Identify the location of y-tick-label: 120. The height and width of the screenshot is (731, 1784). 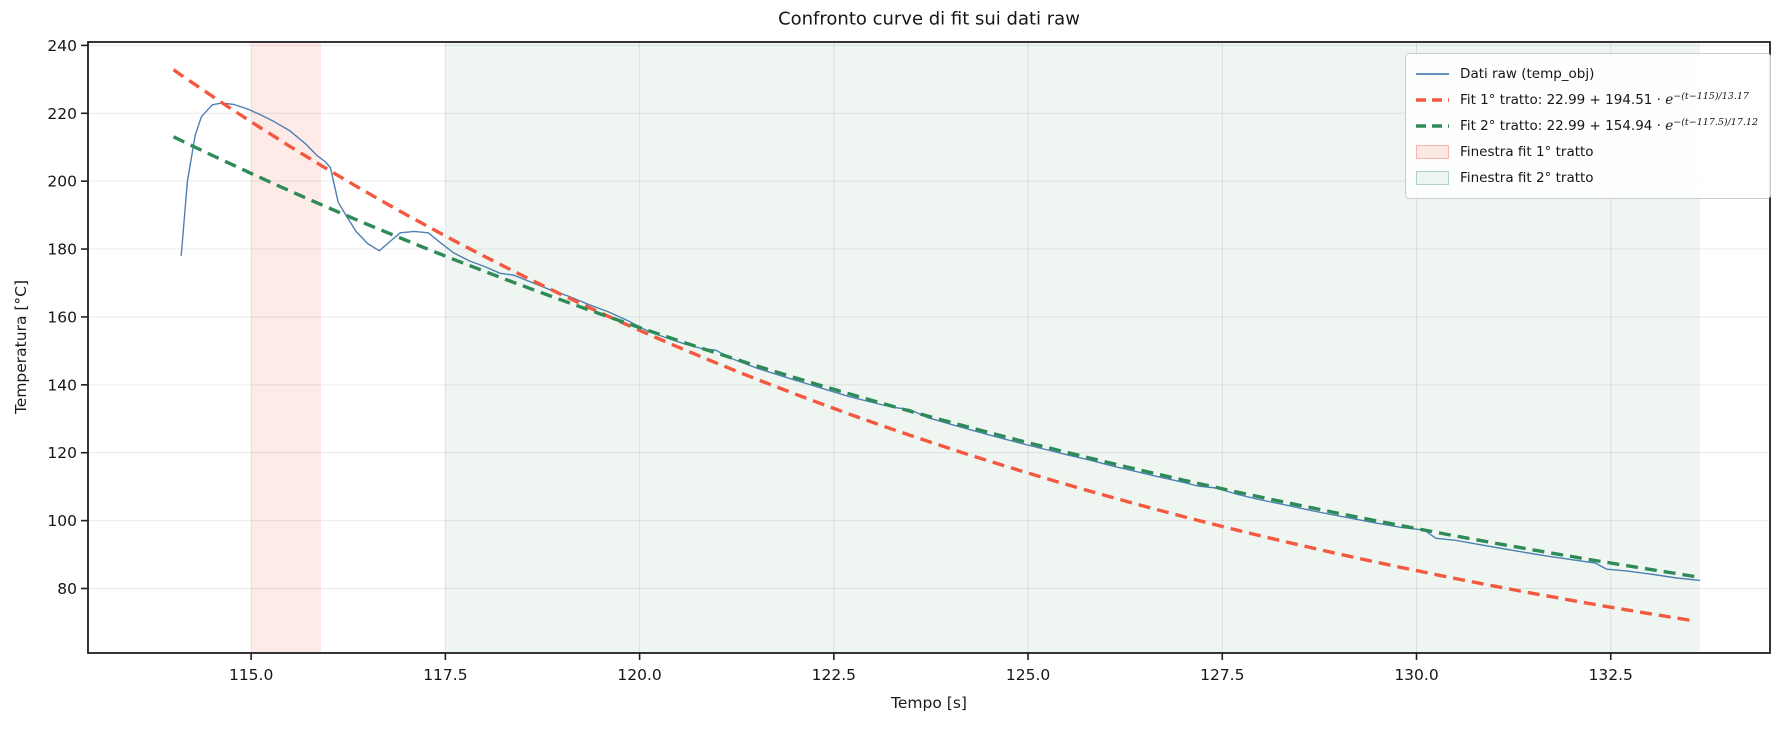
(62, 453).